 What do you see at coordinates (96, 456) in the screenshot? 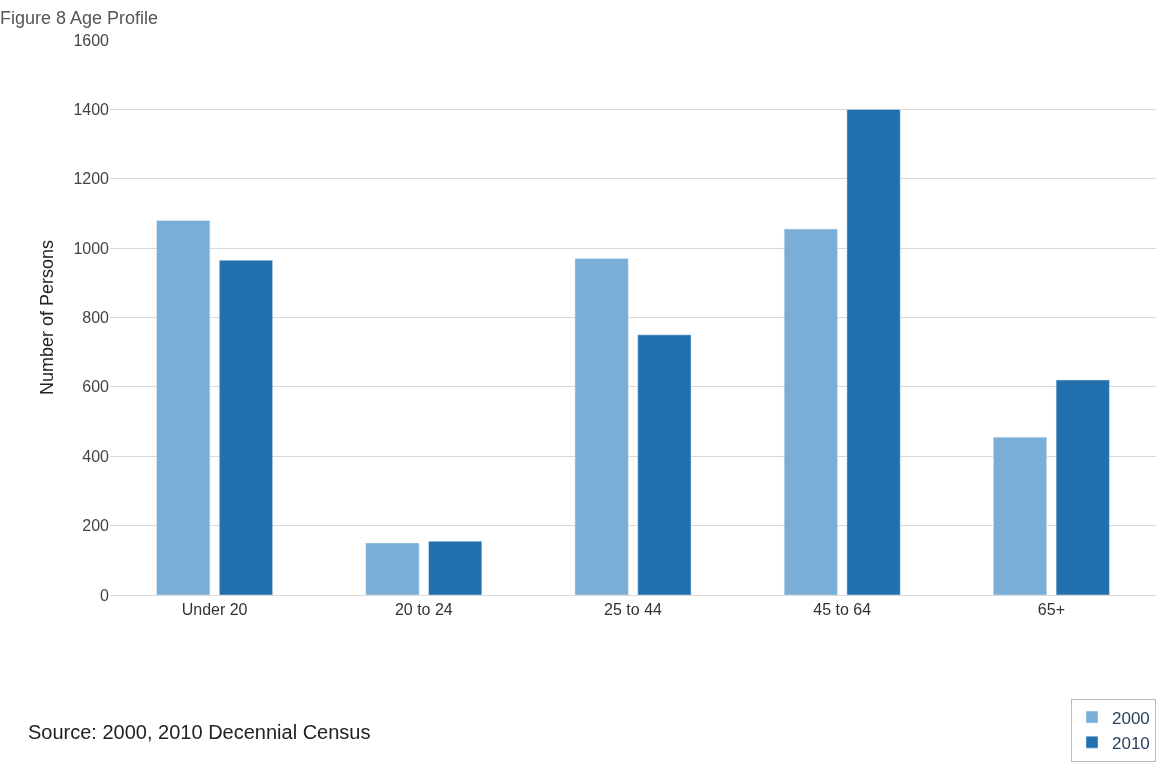
I see `y-tick-label: 400` at bounding box center [96, 456].